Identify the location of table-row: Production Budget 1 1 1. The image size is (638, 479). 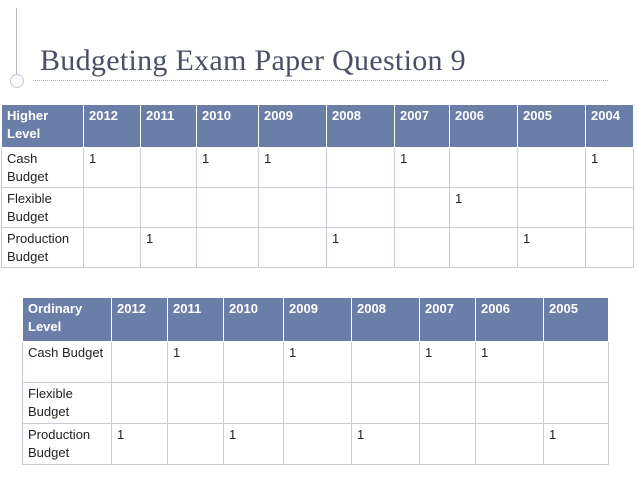
(317, 247).